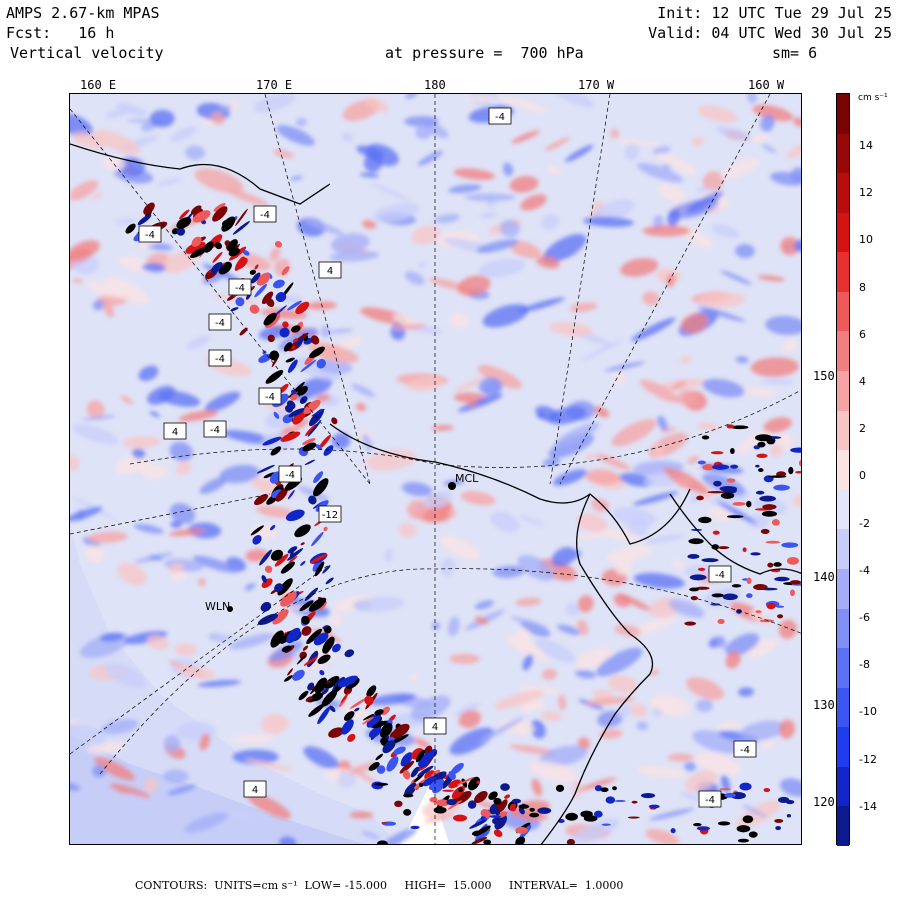  I want to click on contour-label-box: -4, so click(720, 574).